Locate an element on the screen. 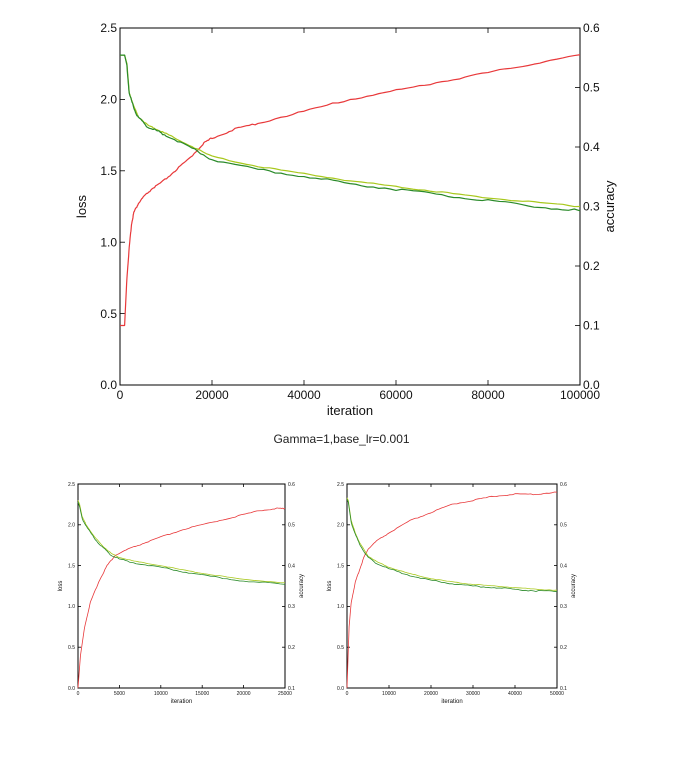 This screenshot has height=760, width=683. x-tick-label: 25000 is located at coordinates (285, 694).